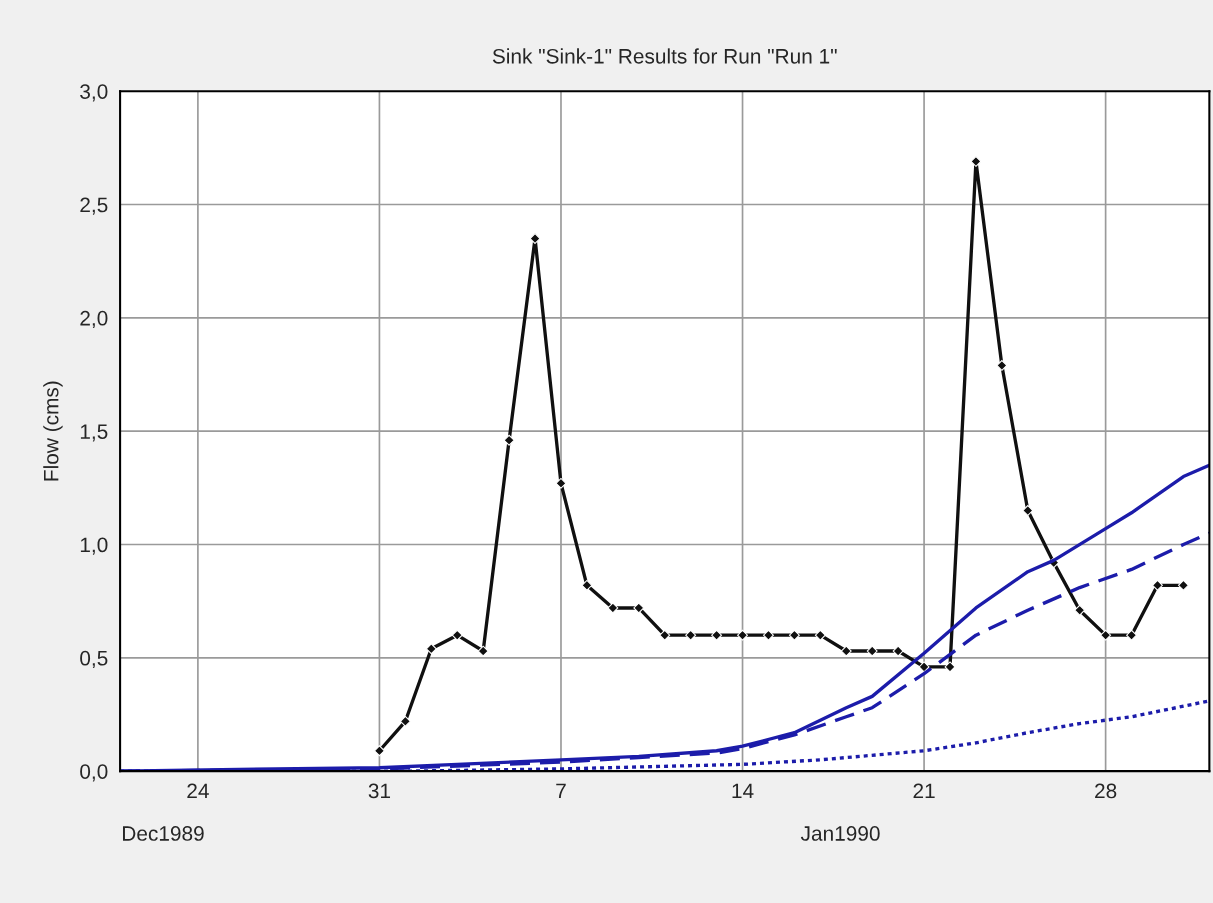 This screenshot has height=903, width=1213. What do you see at coordinates (94, 93) in the screenshot?
I see `y-tick-label: 3,0` at bounding box center [94, 93].